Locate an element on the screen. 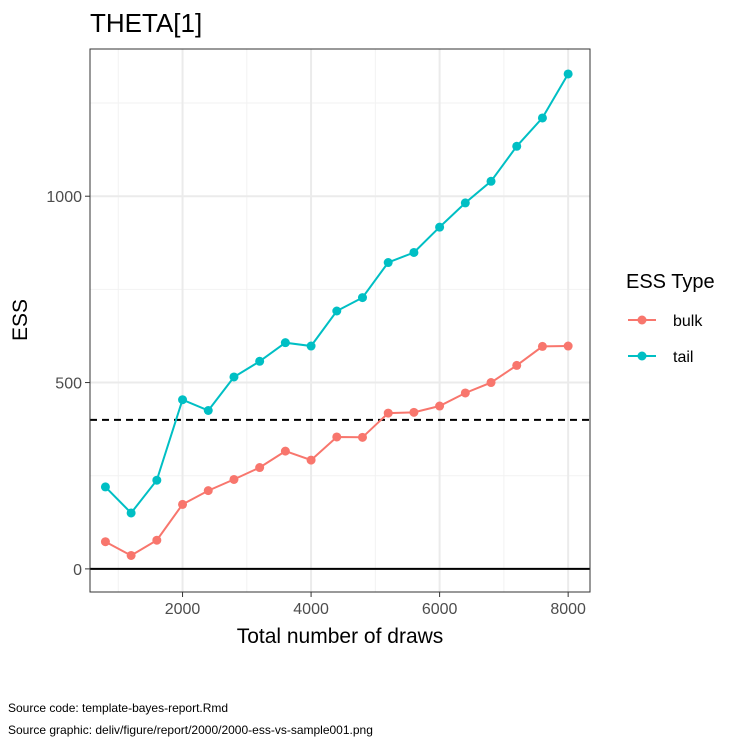 The width and height of the screenshot is (750, 750). x-tick-label: 2000 is located at coordinates (183, 609).